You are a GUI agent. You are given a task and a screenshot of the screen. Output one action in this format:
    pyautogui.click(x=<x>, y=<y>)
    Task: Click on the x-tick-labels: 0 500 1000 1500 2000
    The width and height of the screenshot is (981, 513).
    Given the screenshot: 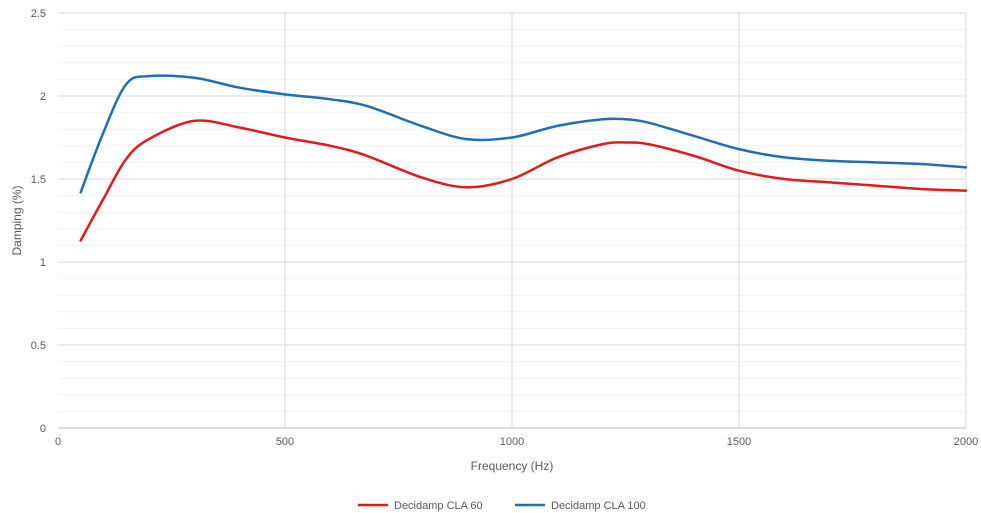 What is the action you would take?
    pyautogui.click(x=516, y=442)
    